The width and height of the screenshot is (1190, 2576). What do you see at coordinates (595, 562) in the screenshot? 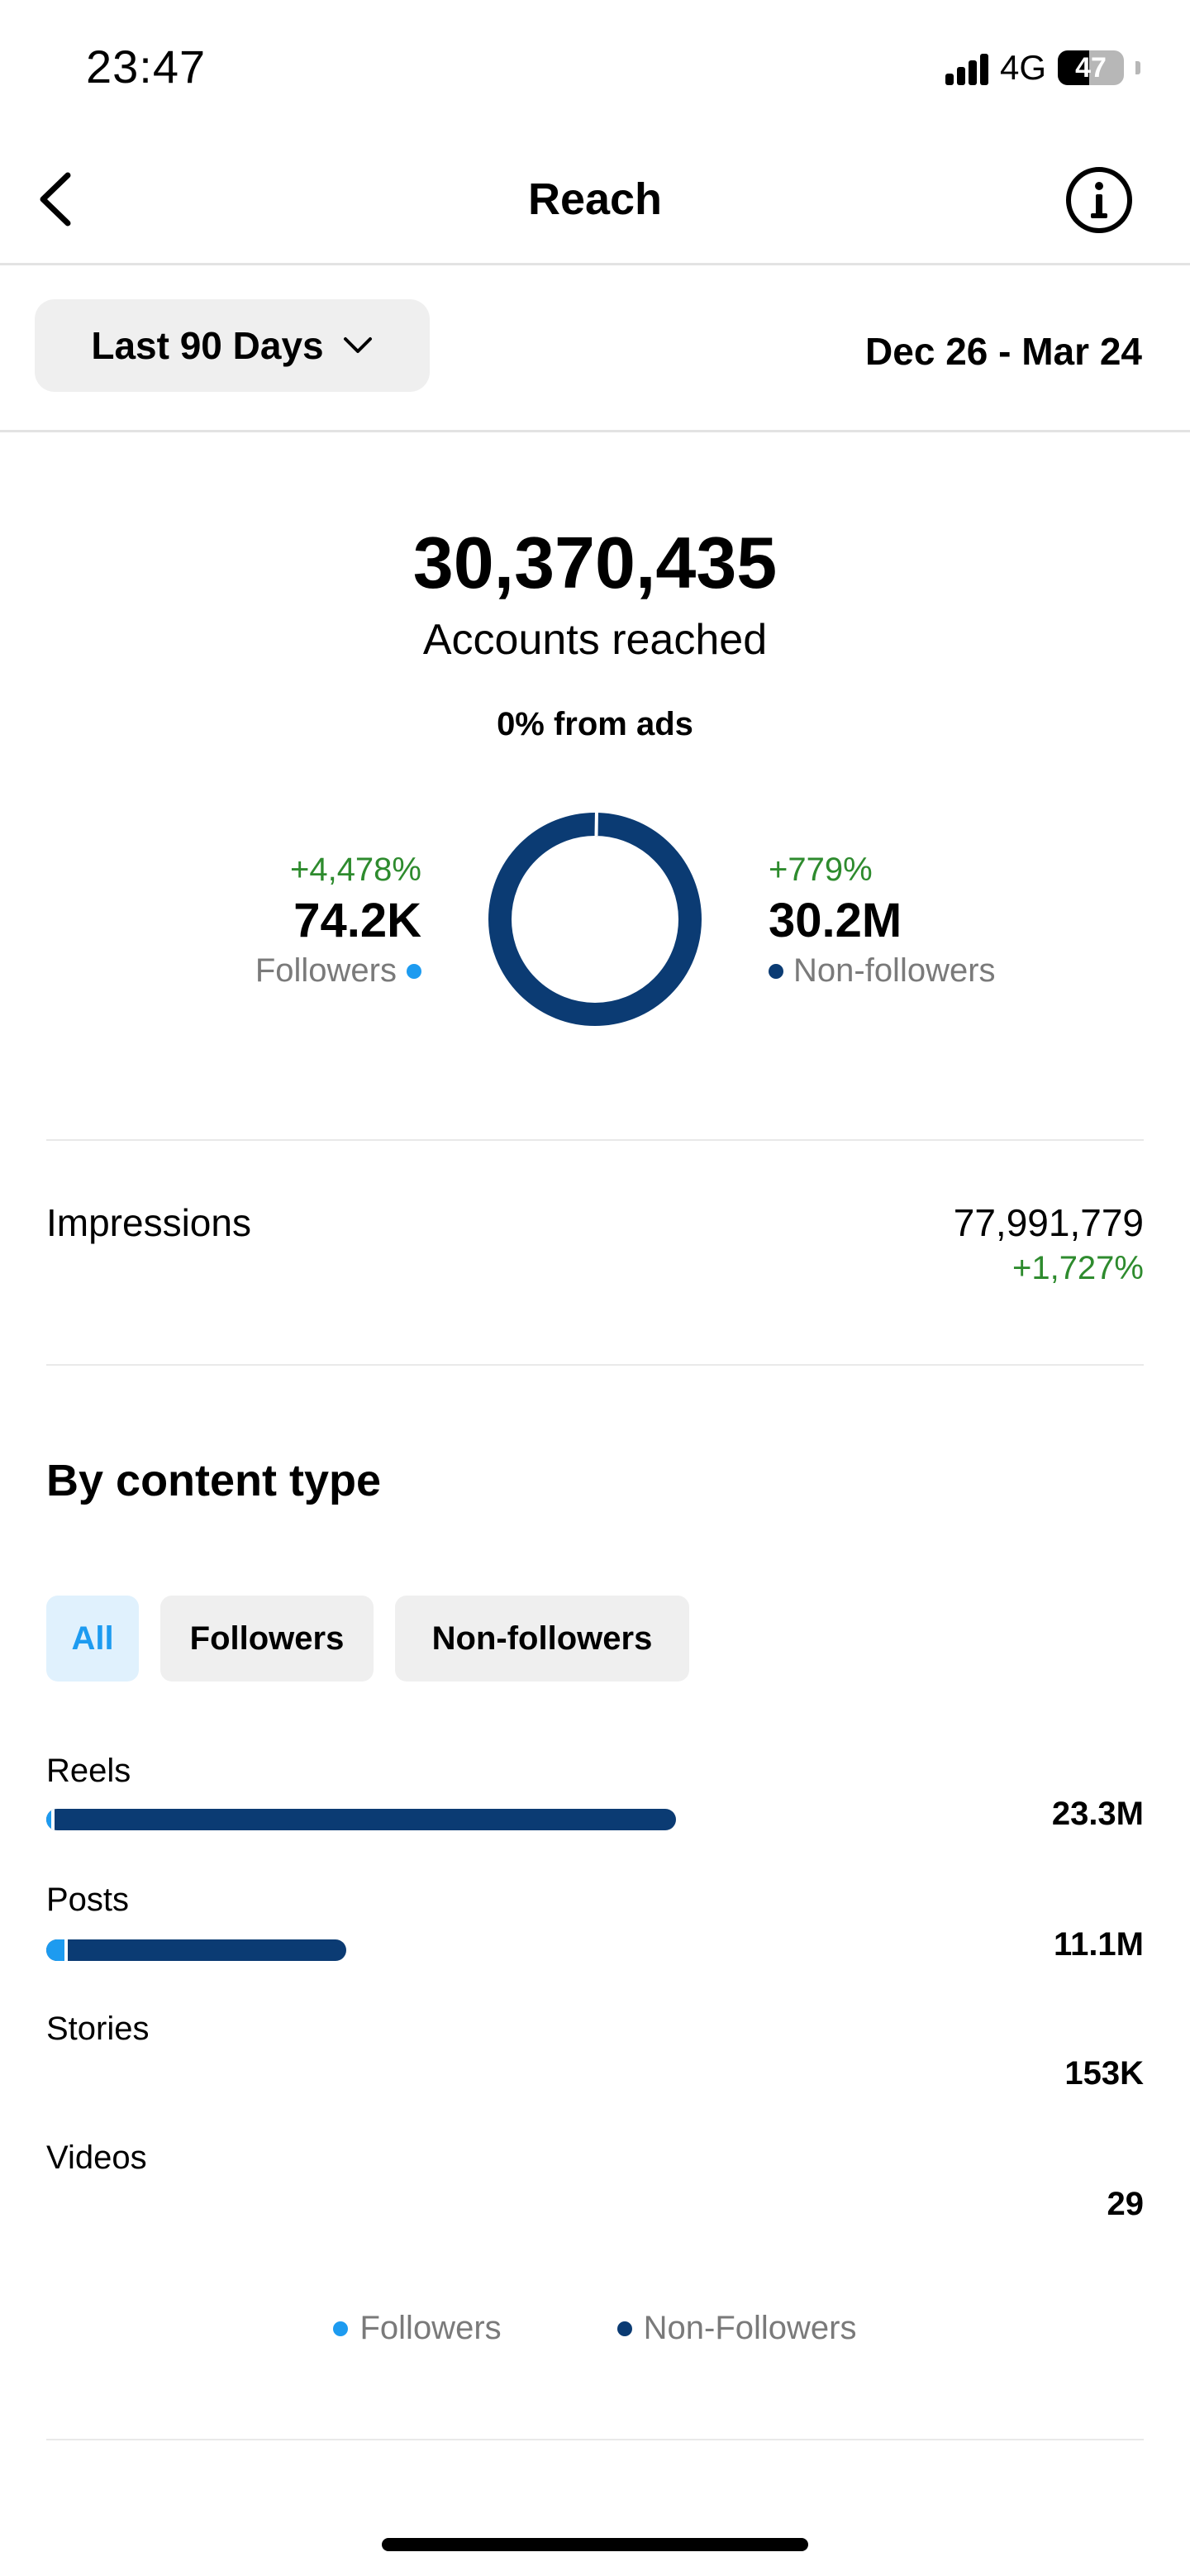
I see `accounts-reached-total: 30,370,435` at bounding box center [595, 562].